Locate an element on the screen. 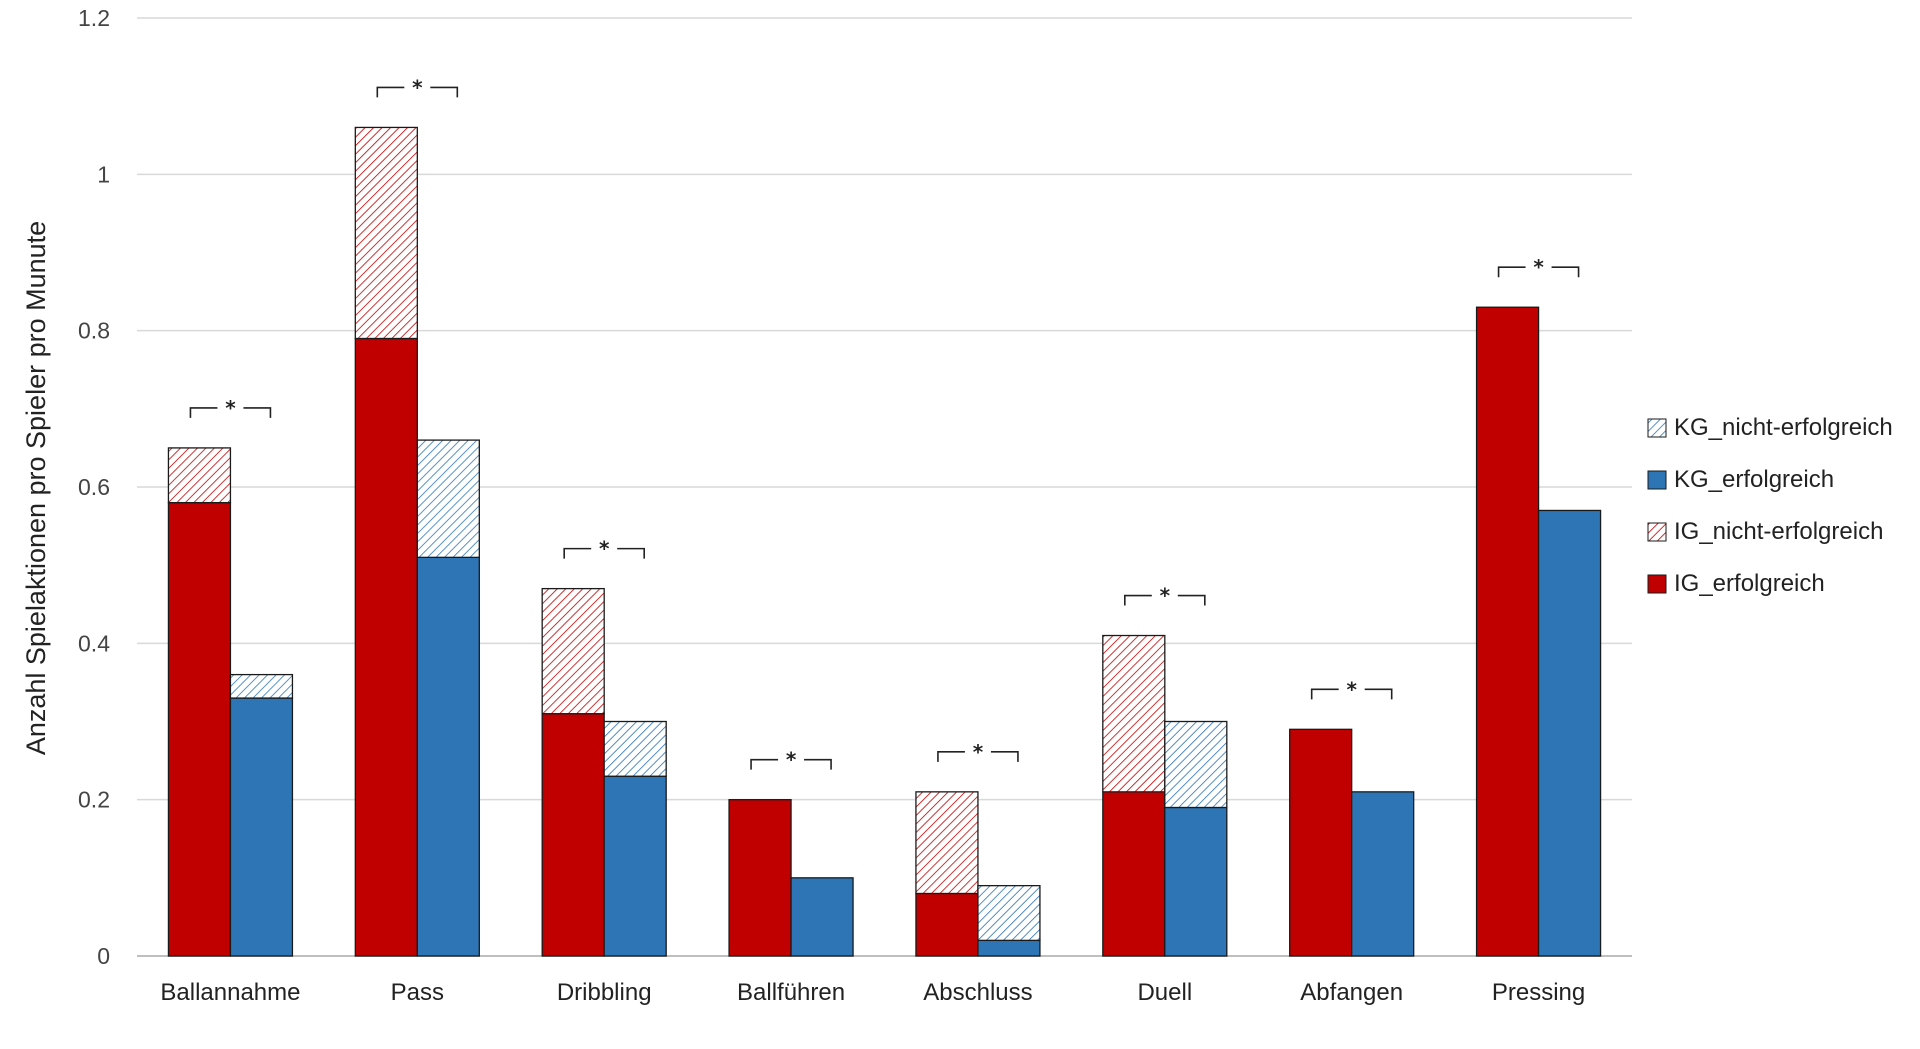  x-tick-label: Duell is located at coordinates (1164, 992).